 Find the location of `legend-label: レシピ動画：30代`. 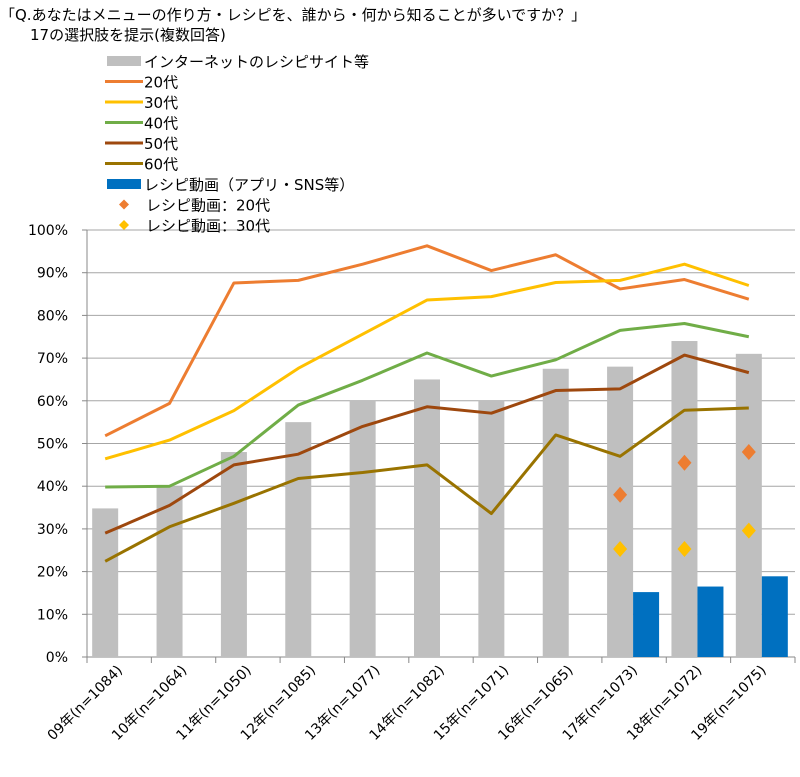

legend-label: レシピ動画：30代 is located at coordinates (208, 226).